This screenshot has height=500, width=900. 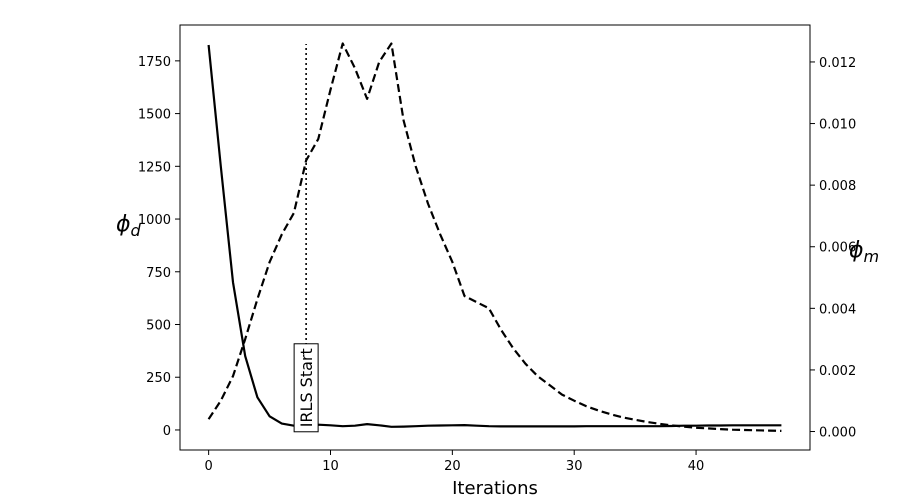 I want to click on y-left-tick-label: 250, so click(x=158, y=378).